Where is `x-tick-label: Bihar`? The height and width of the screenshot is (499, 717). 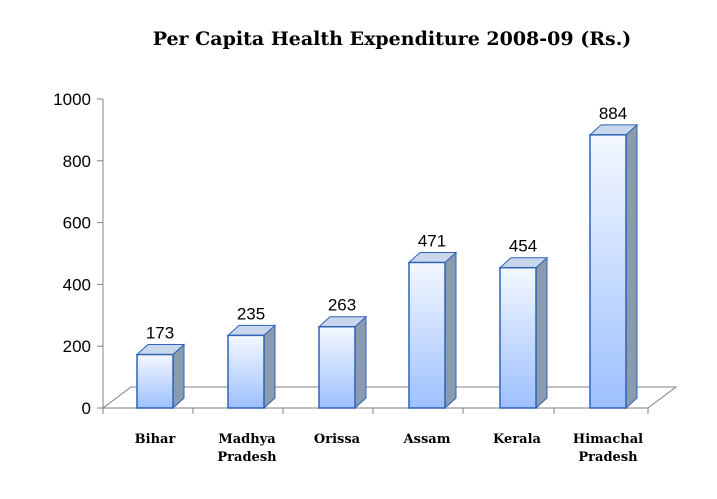
x-tick-label: Bihar is located at coordinates (155, 439).